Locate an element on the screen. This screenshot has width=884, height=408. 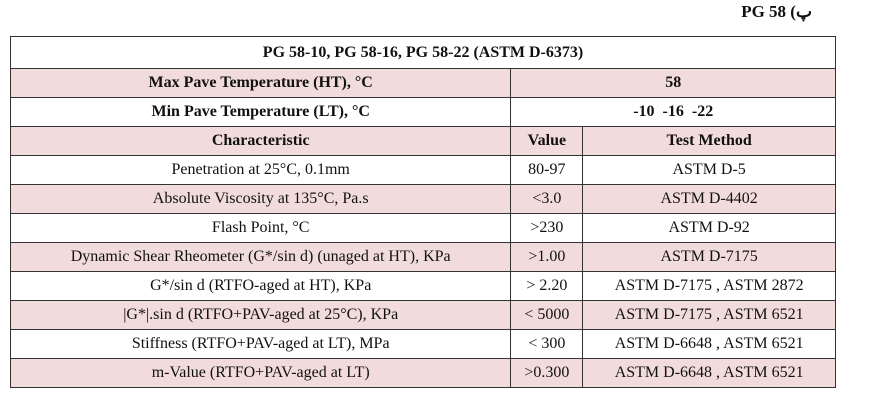
characteristic-cell: G*/sin d (RTFO-aged at HT), KPa is located at coordinates (260, 286).